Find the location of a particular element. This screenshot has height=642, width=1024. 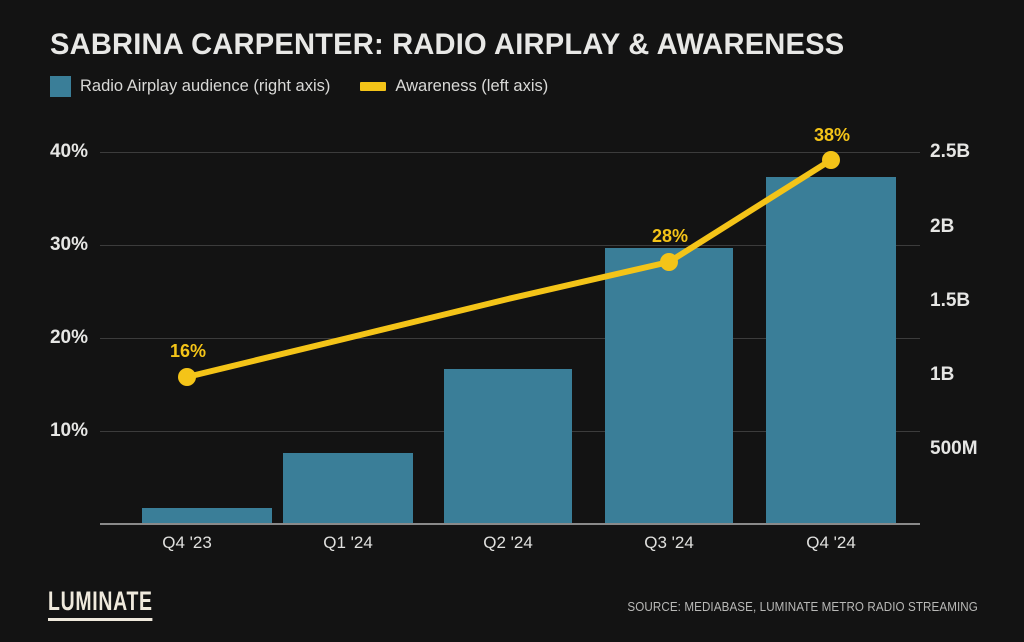

y-axis-right-tick-2-5b: 2.5B is located at coordinates (950, 151).